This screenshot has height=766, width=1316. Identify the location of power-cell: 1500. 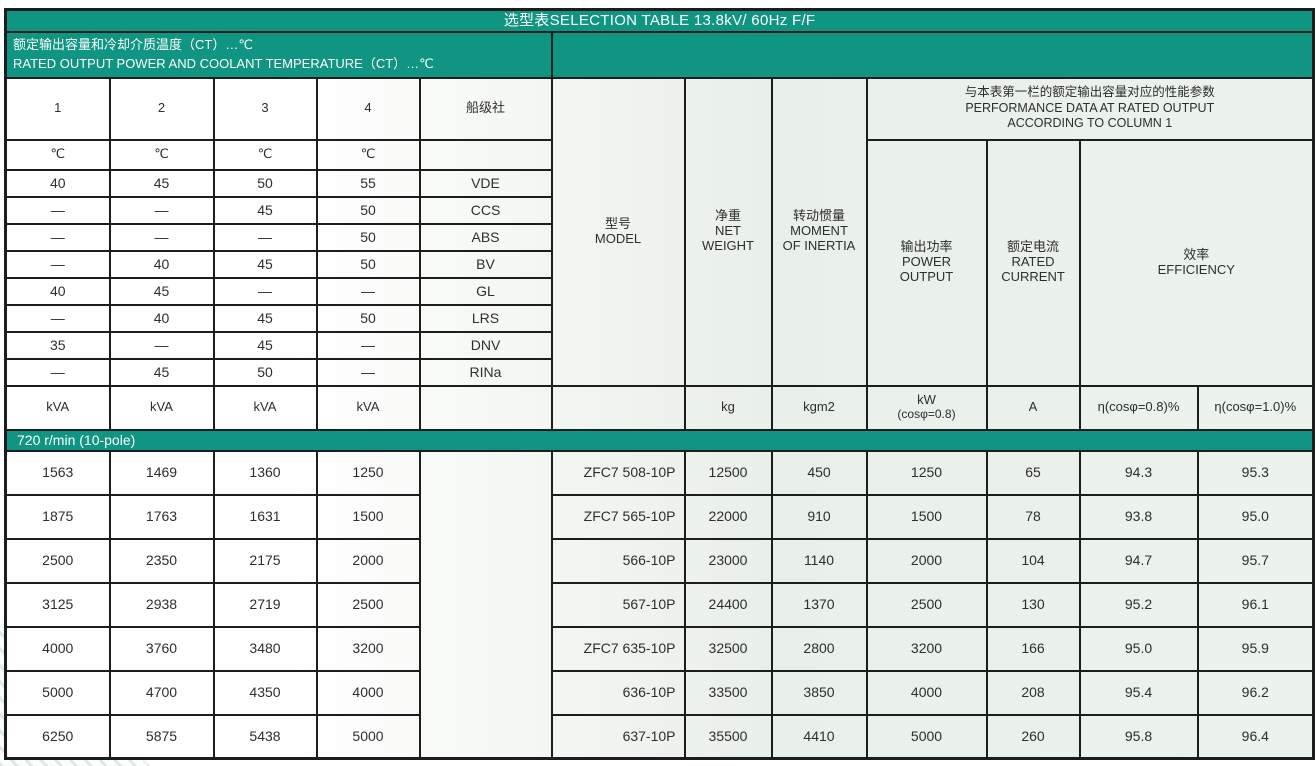
(926, 516).